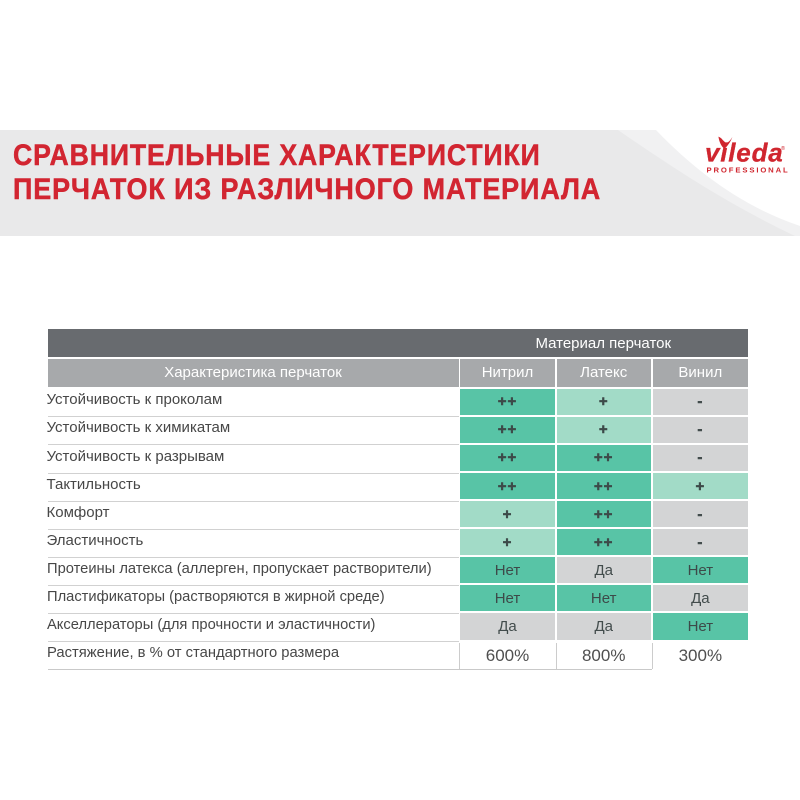 Image resolution: width=800 pixels, height=800 pixels. Describe the element at coordinates (748, 169) in the screenshot. I see `svg-text: PROFESSIONAL` at that location.